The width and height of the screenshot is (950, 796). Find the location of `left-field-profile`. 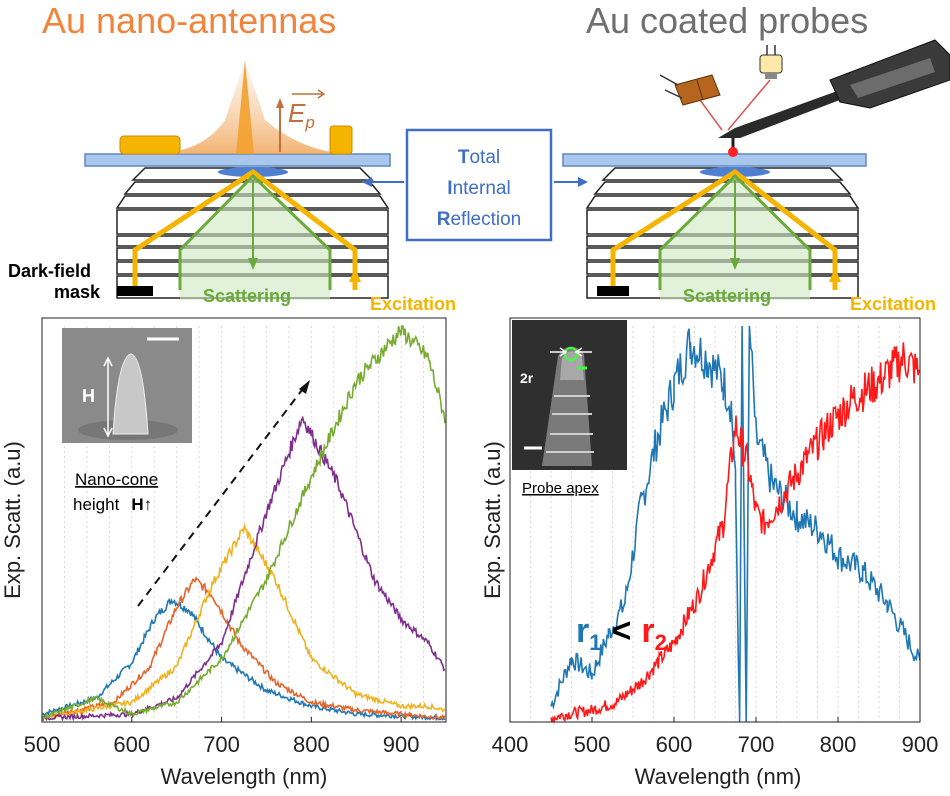

left-field-profile is located at coordinates (252, 107).